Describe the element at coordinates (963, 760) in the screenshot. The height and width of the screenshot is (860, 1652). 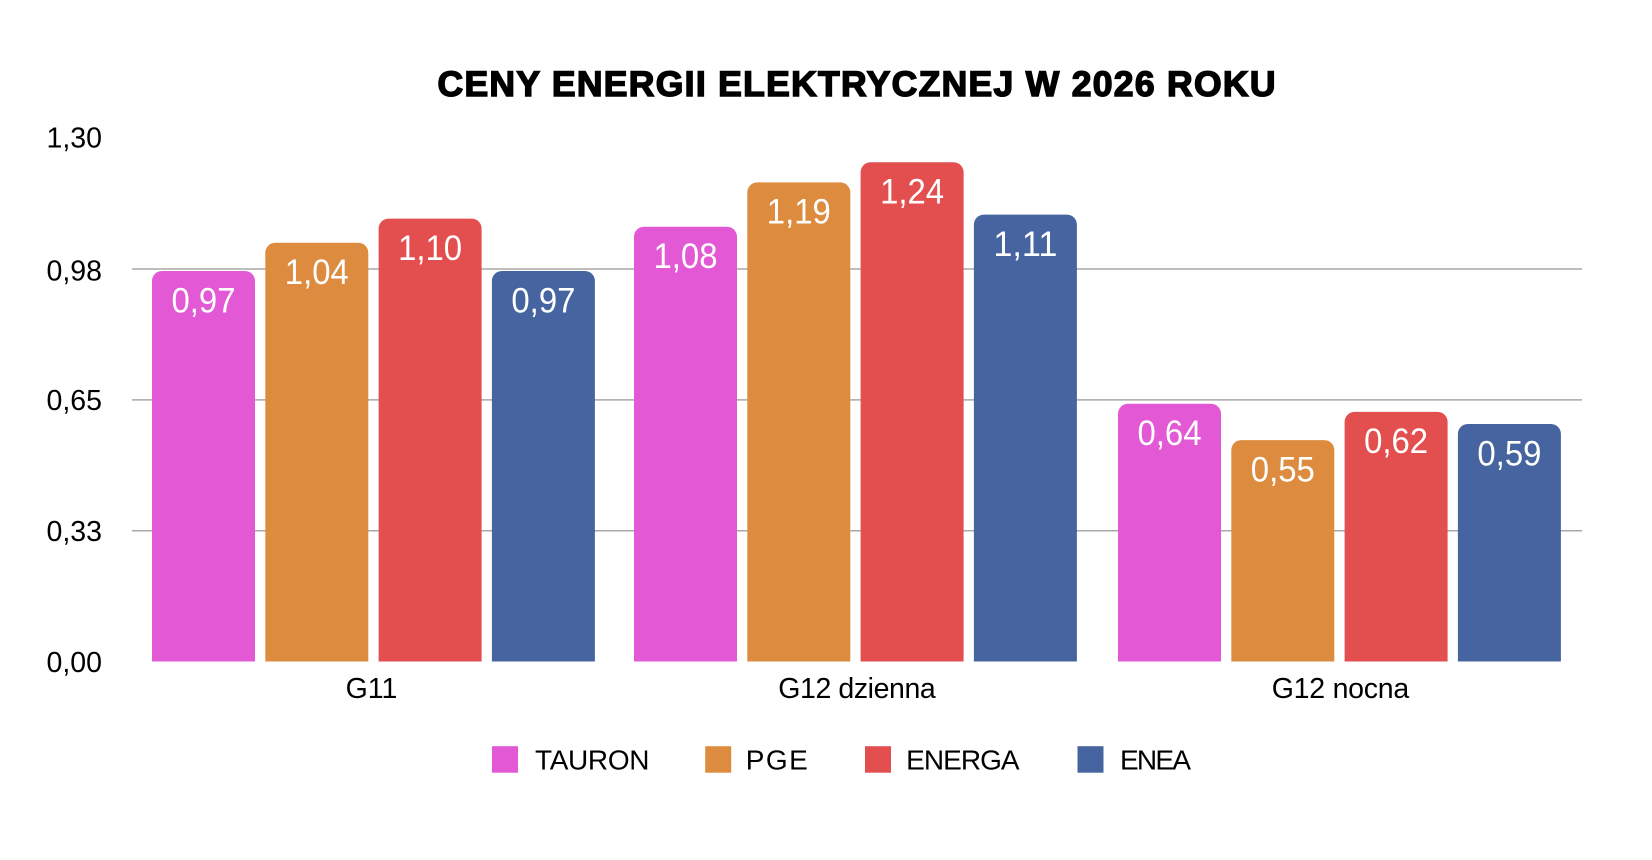
I see `svg-text: ENERGA` at that location.